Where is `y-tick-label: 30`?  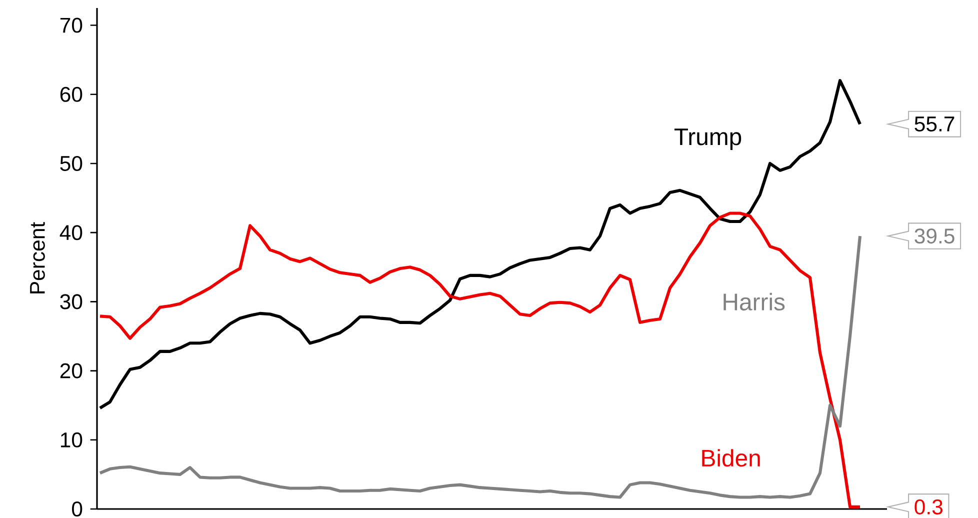
y-tick-label: 30 is located at coordinates (71, 302).